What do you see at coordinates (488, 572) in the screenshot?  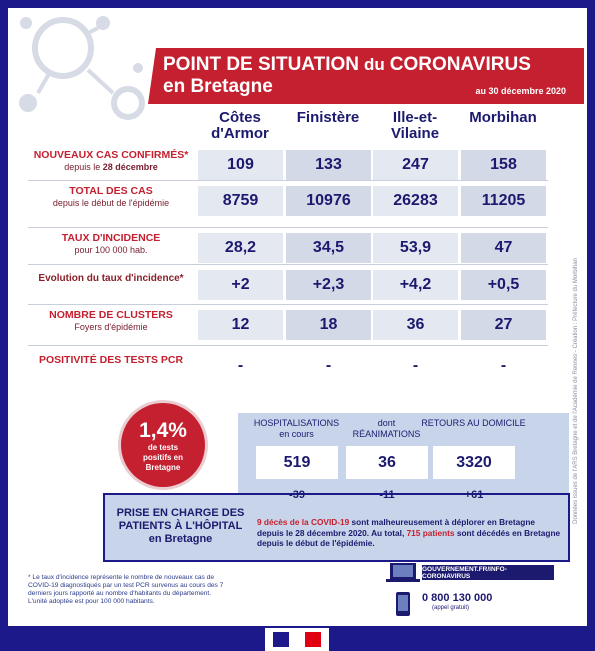 I see `contact-url: GOUVERNEMENT.FR/INFO-CORONAVIRUS` at bounding box center [488, 572].